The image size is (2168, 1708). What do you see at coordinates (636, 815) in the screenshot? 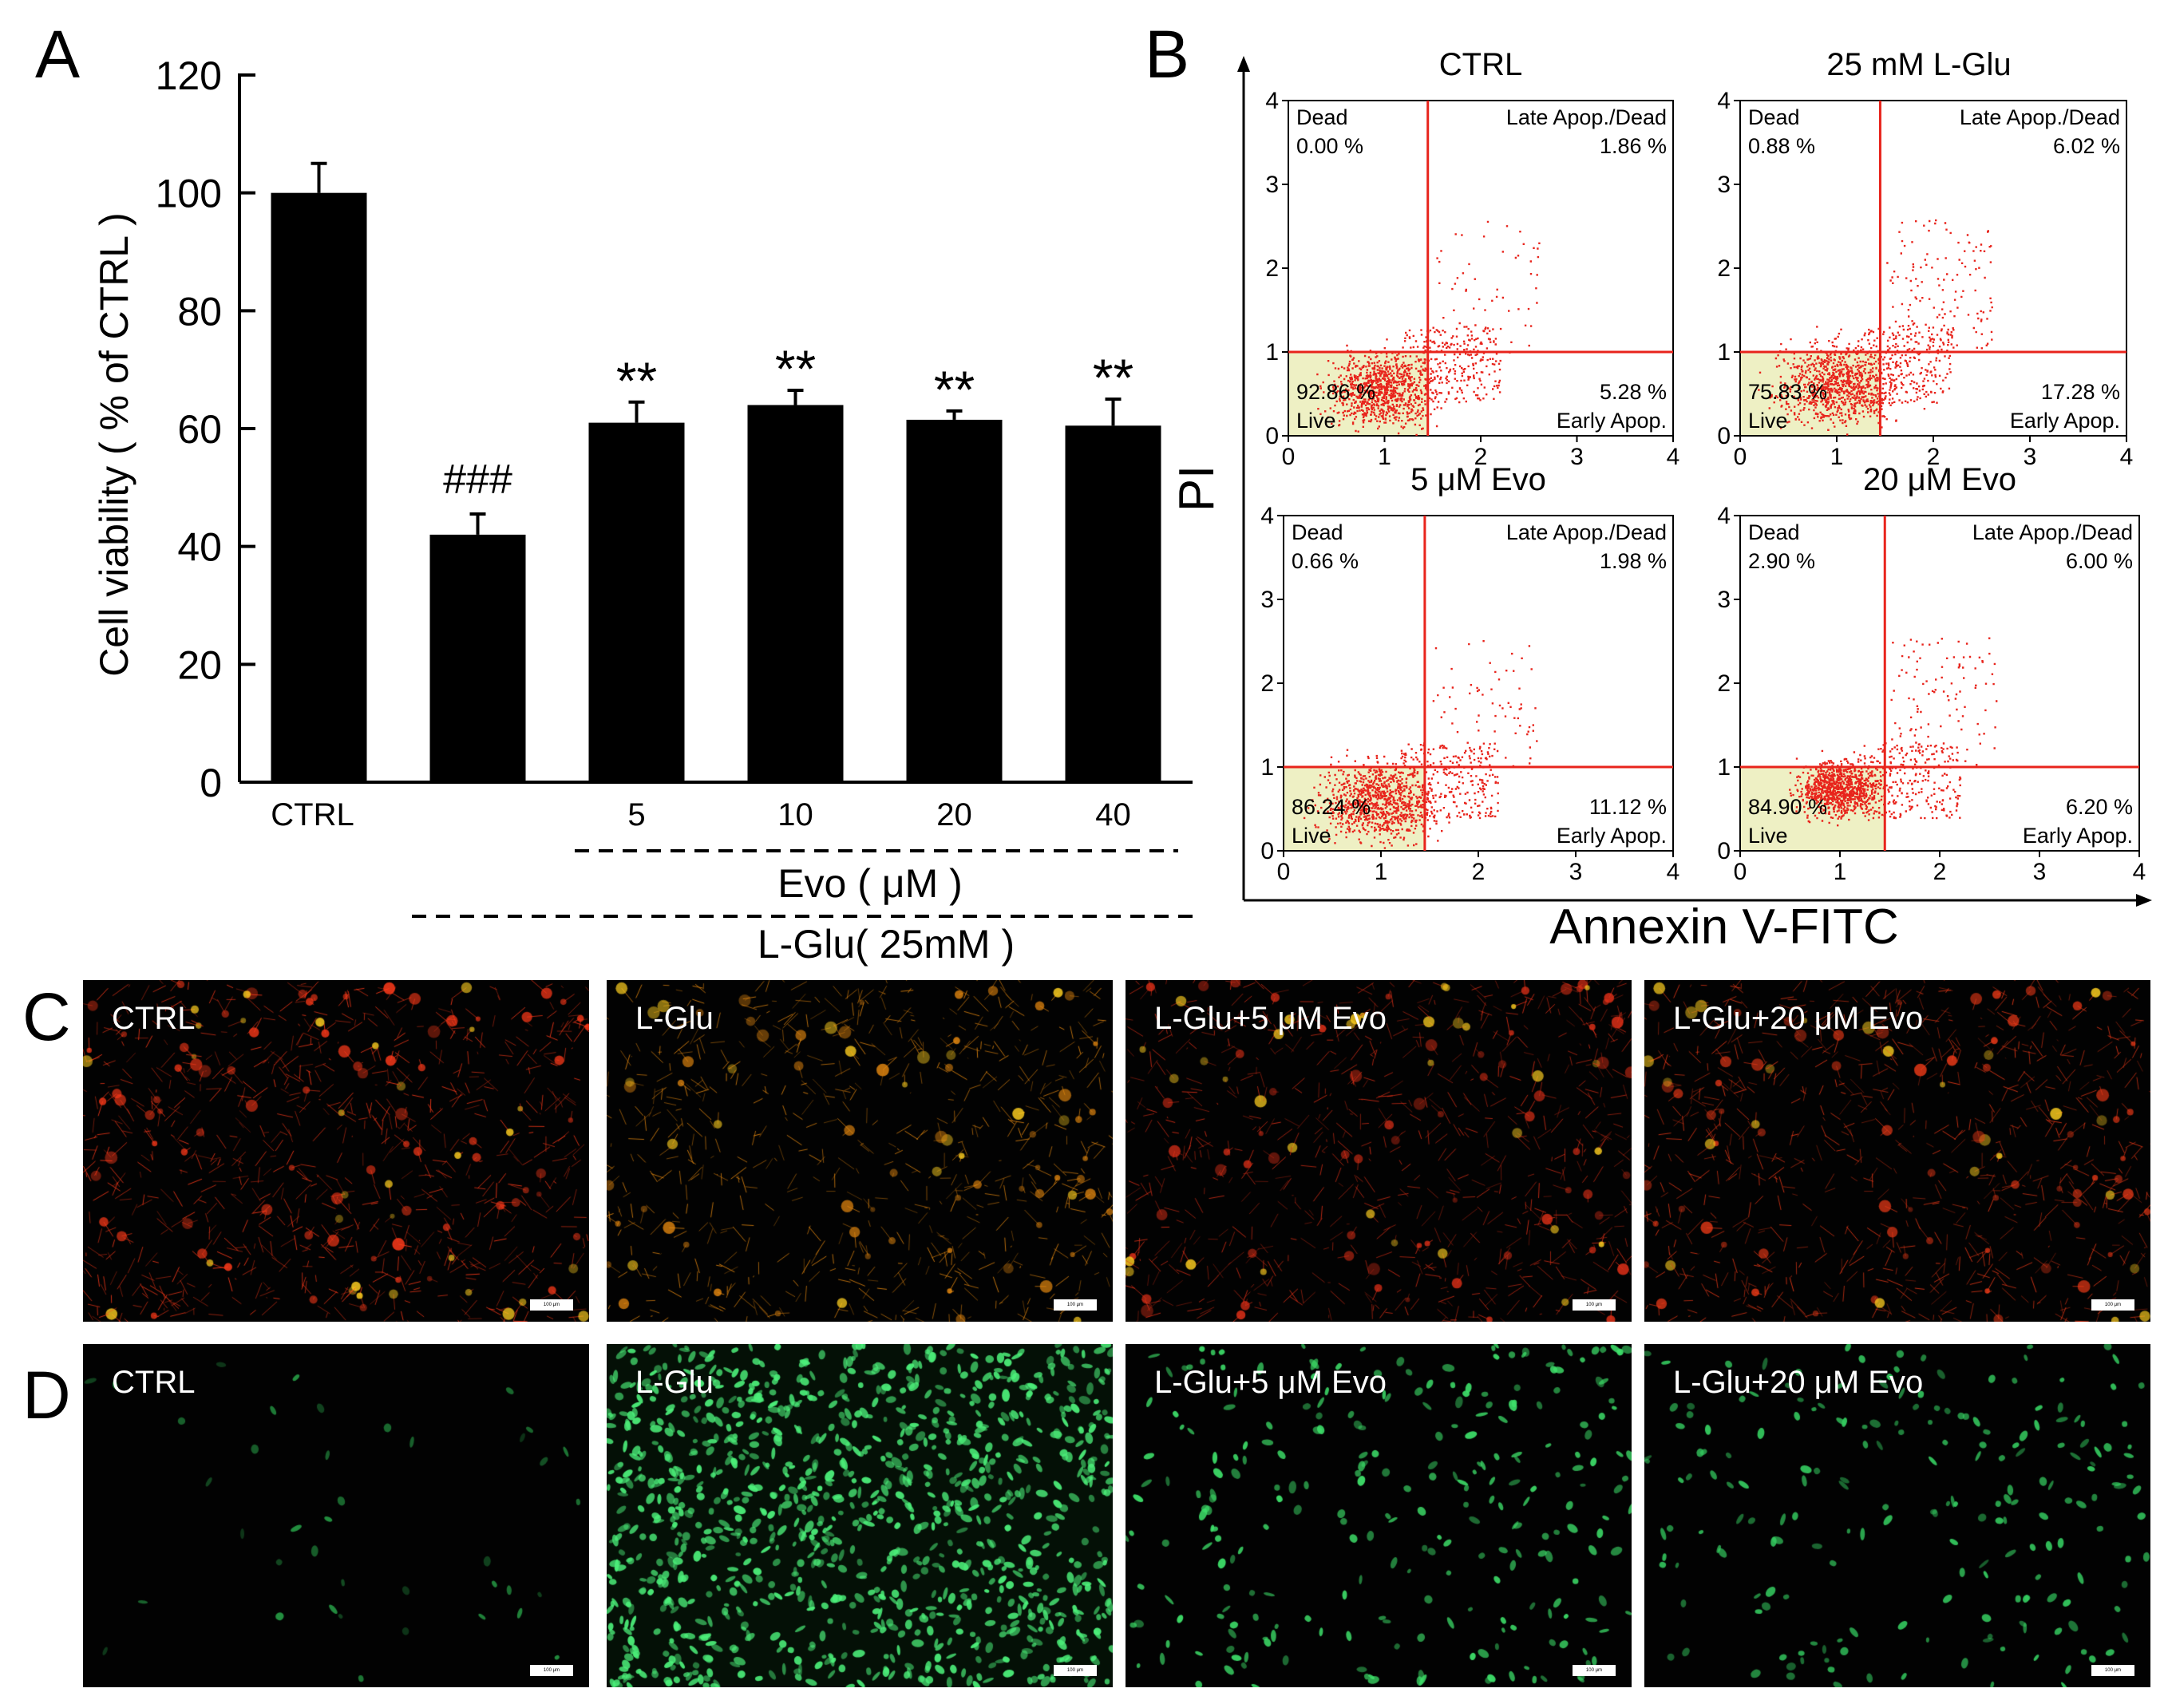
I see `x-tick-label: 5` at bounding box center [636, 815].